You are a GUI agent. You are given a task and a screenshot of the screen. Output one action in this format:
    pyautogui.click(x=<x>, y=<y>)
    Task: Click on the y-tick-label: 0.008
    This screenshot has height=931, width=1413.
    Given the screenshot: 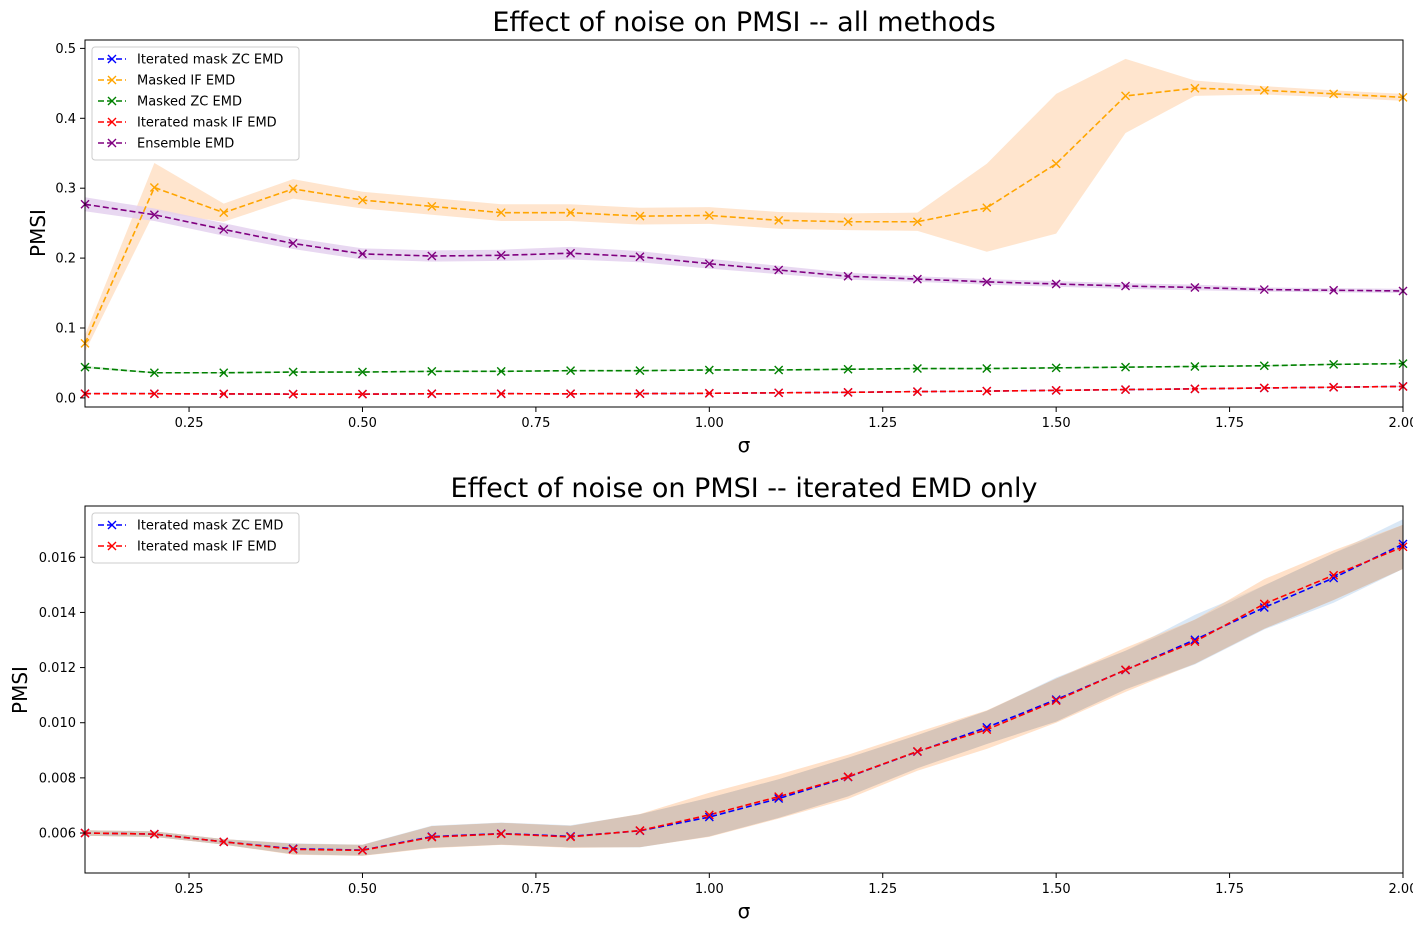 What is the action you would take?
    pyautogui.click(x=57, y=778)
    